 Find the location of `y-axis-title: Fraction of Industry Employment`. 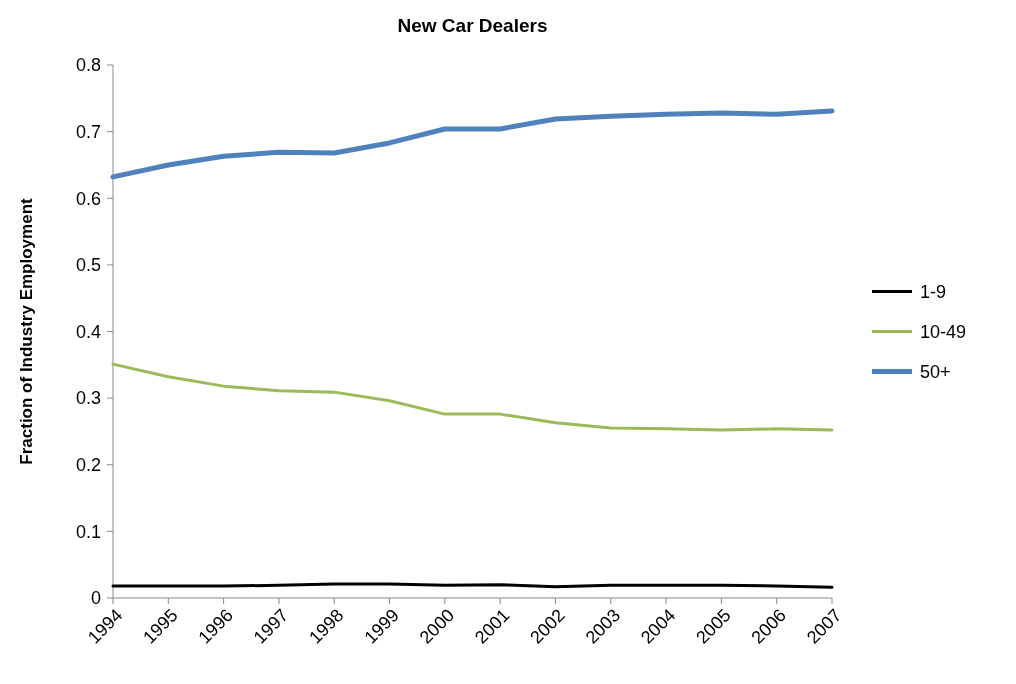

y-axis-title: Fraction of Industry Employment is located at coordinates (26, 331).